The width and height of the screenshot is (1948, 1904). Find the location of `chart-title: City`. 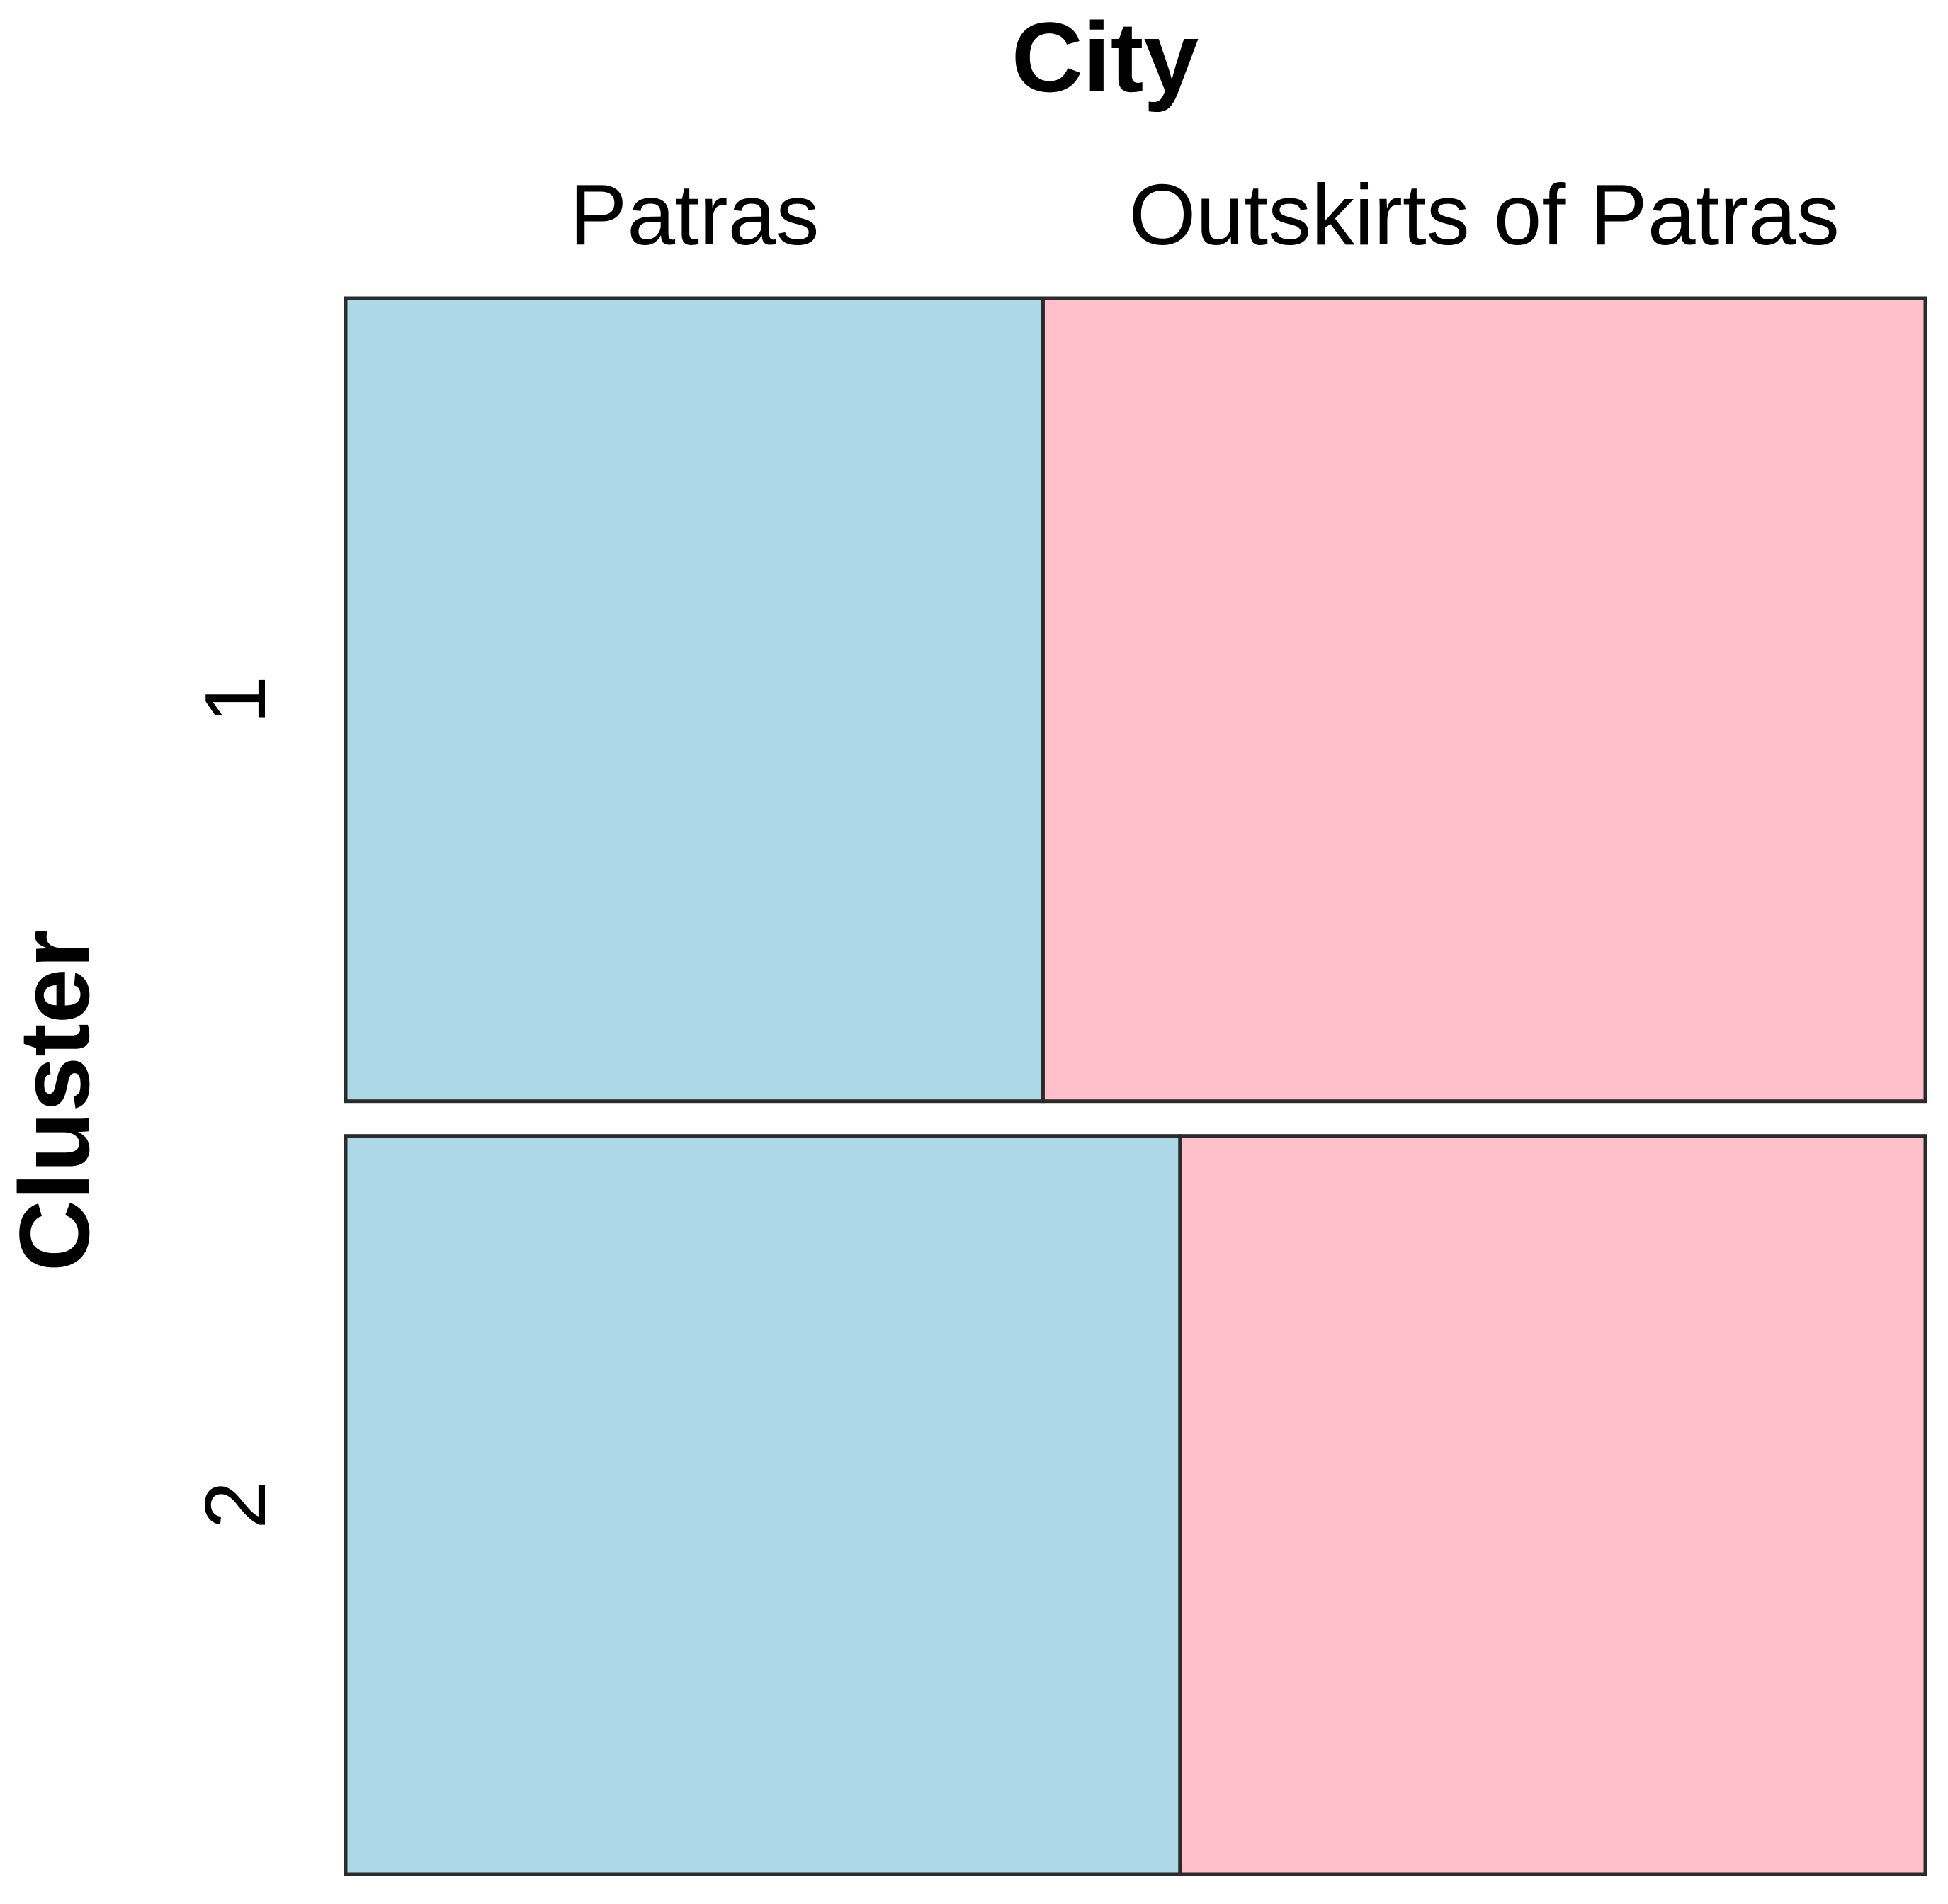

chart-title: City is located at coordinates (1105, 57).